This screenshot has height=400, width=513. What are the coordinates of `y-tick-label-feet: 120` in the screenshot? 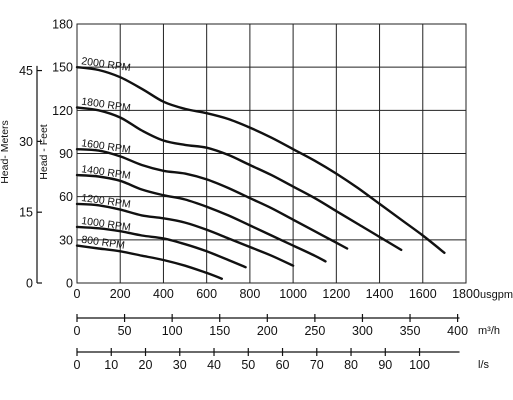 It's located at (62, 111).